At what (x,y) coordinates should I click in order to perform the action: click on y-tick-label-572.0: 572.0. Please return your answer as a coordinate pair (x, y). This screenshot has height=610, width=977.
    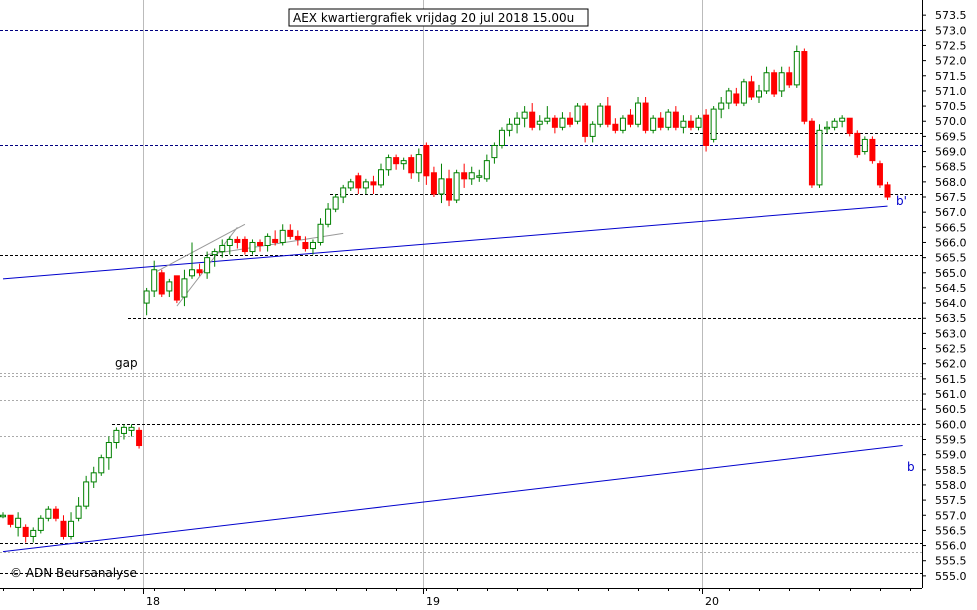
    Looking at the image, I should click on (951, 61).